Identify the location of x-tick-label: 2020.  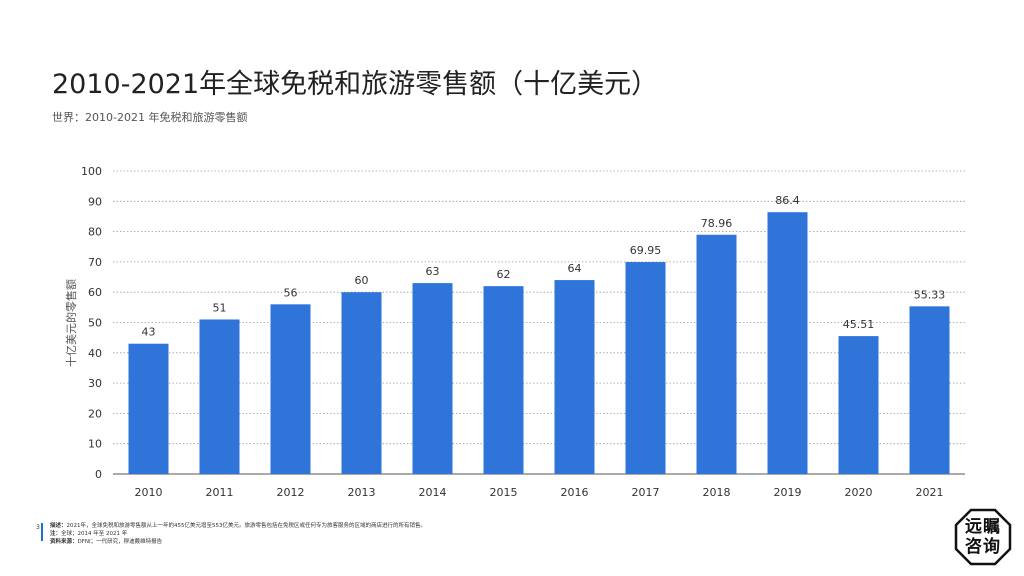
(859, 492).